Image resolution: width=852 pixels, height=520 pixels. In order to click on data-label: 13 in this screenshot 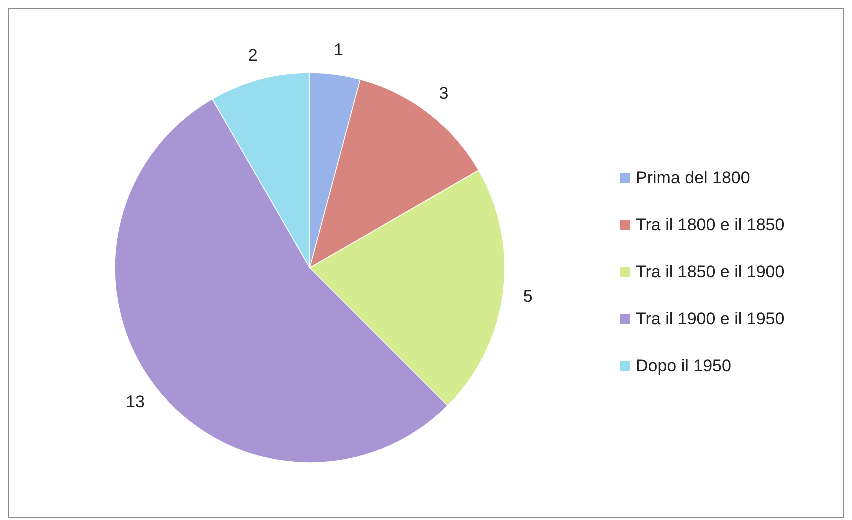, I will do `click(135, 402)`.